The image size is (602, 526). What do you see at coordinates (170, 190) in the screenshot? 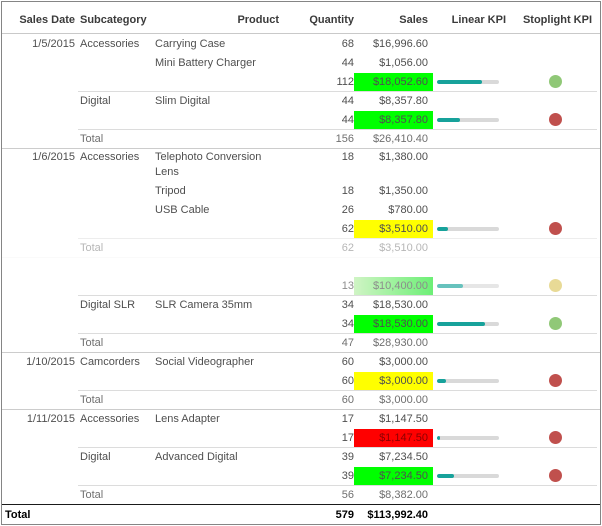
I see `product-cell: Tripod` at bounding box center [170, 190].